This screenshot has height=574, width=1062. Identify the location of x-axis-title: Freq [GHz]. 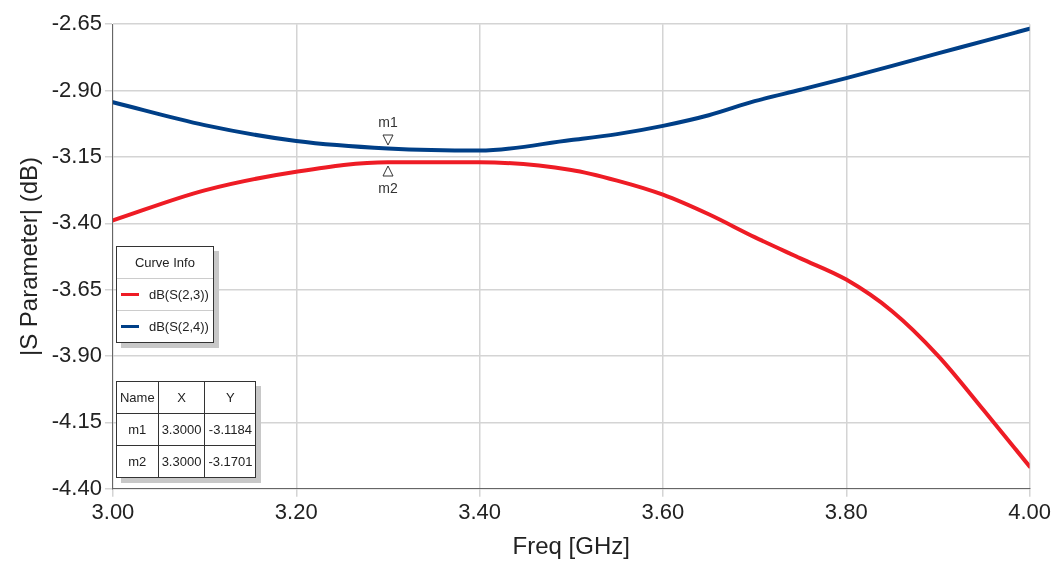
(571, 546).